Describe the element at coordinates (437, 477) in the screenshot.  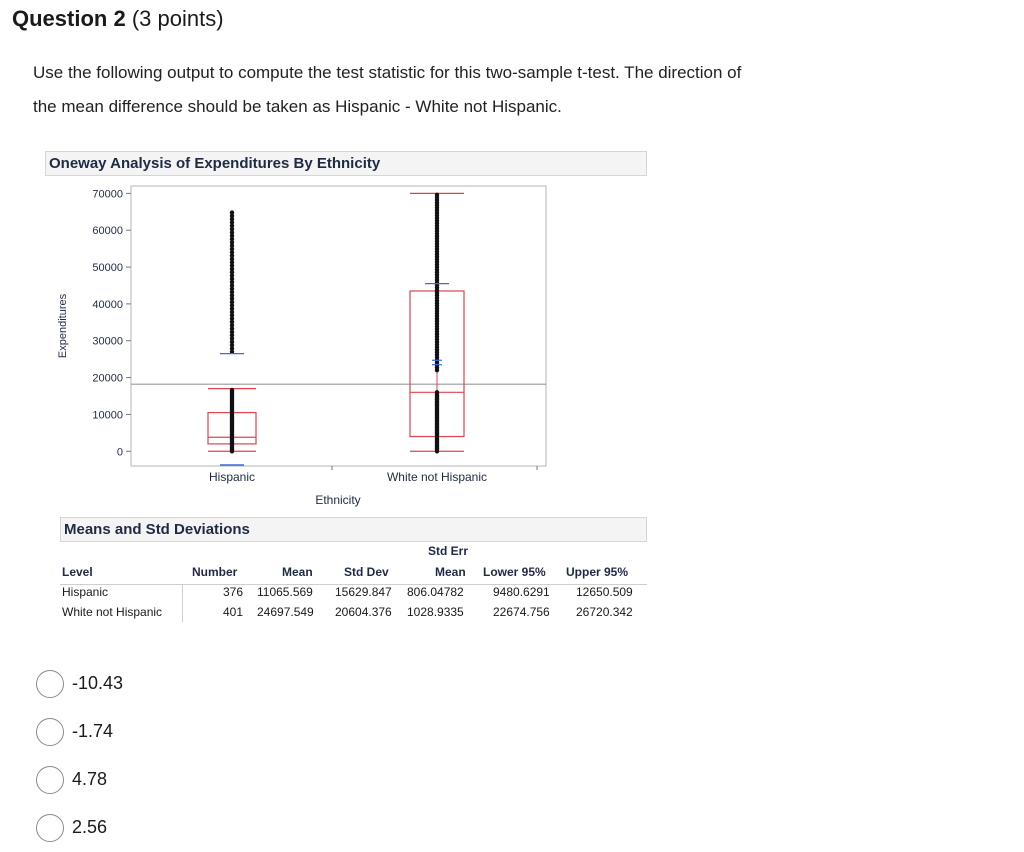
I see `x-tick-label: White not Hispanic` at that location.